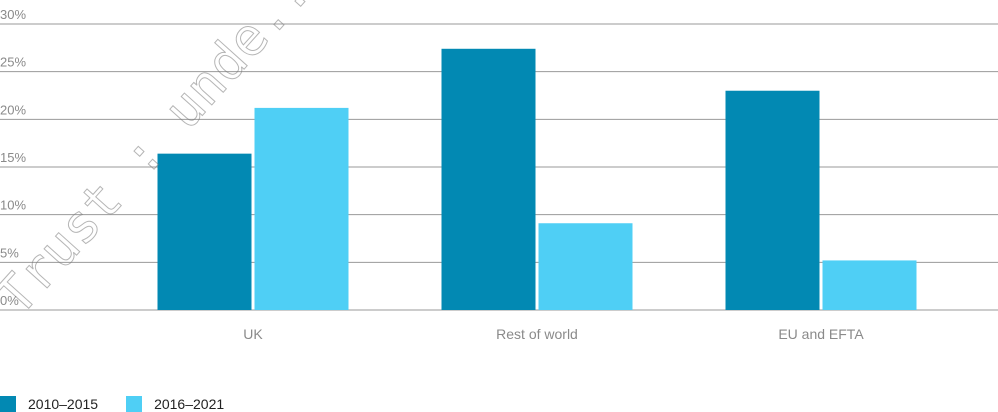 The width and height of the screenshot is (998, 412). I want to click on x-category-label: Rest of world, so click(537, 334).